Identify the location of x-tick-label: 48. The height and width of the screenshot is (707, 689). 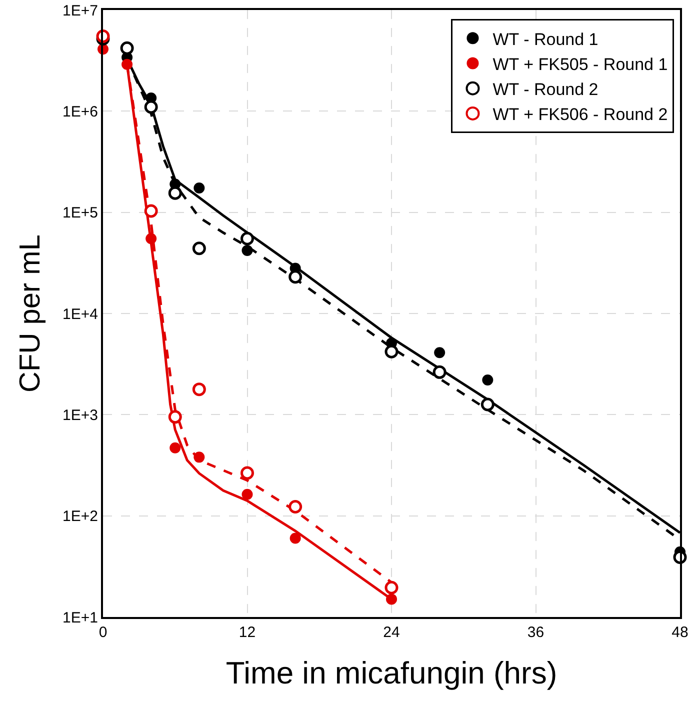
(680, 632).